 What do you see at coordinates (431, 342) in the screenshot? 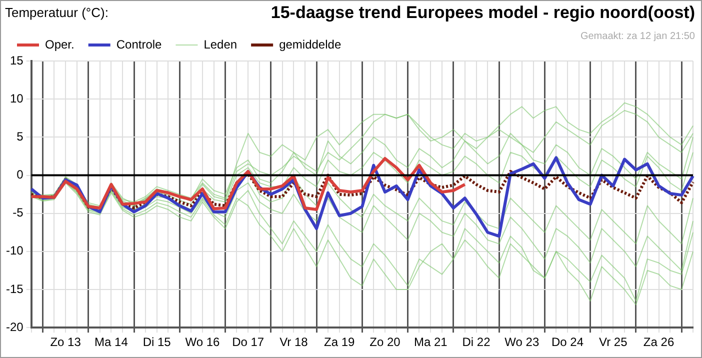
I see `x-tick-label: Ma 21` at bounding box center [431, 342].